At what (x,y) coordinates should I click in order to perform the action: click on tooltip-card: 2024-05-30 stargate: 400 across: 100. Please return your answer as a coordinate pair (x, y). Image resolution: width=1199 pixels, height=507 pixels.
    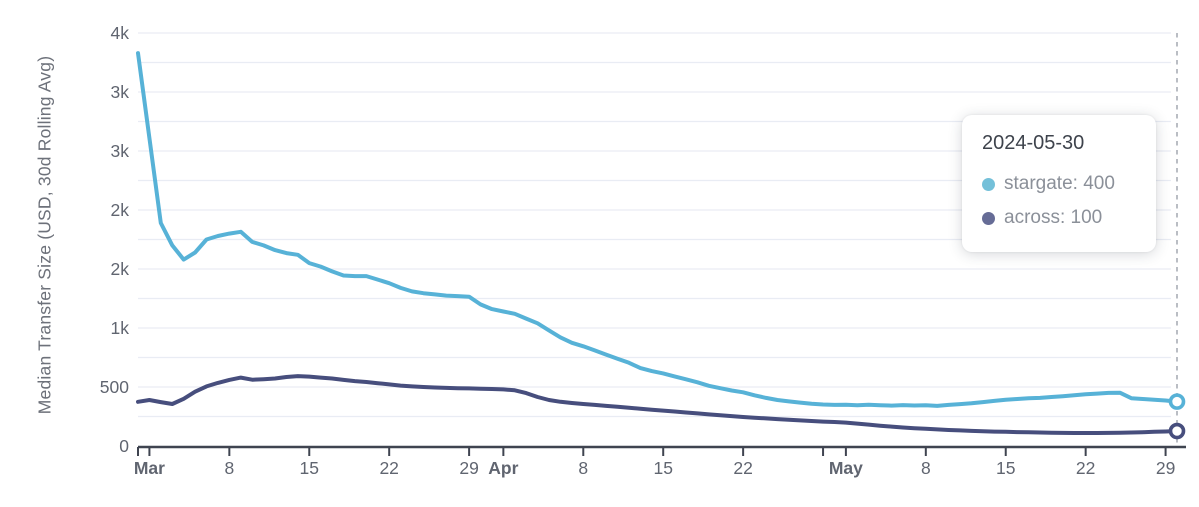
    Looking at the image, I should click on (1059, 183).